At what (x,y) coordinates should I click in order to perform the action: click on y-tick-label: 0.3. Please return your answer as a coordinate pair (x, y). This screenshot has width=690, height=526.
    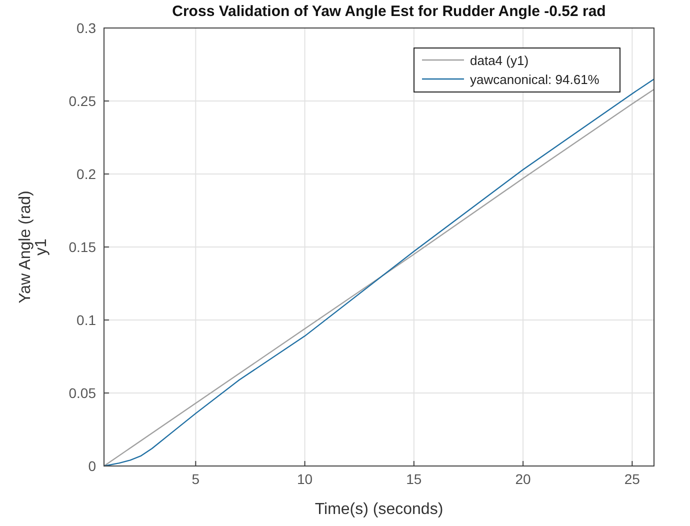
    Looking at the image, I should click on (86, 28).